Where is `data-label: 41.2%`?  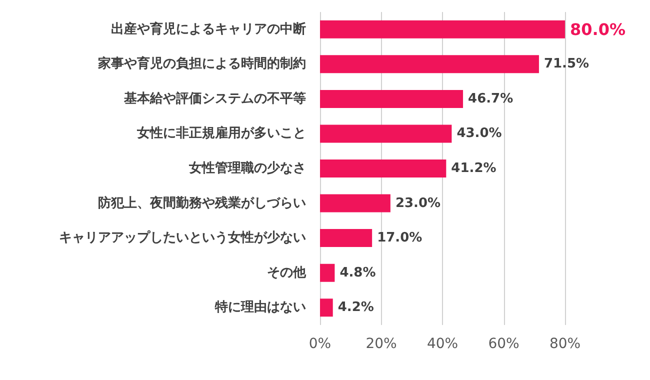 data-label: 41.2% is located at coordinates (473, 168).